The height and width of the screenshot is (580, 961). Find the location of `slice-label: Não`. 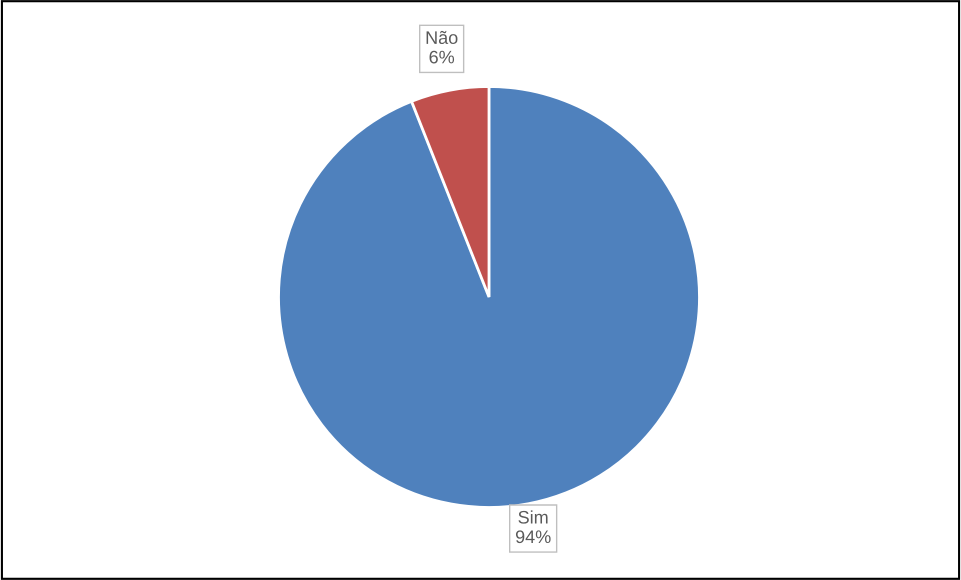

slice-label: Não is located at coordinates (442, 37).